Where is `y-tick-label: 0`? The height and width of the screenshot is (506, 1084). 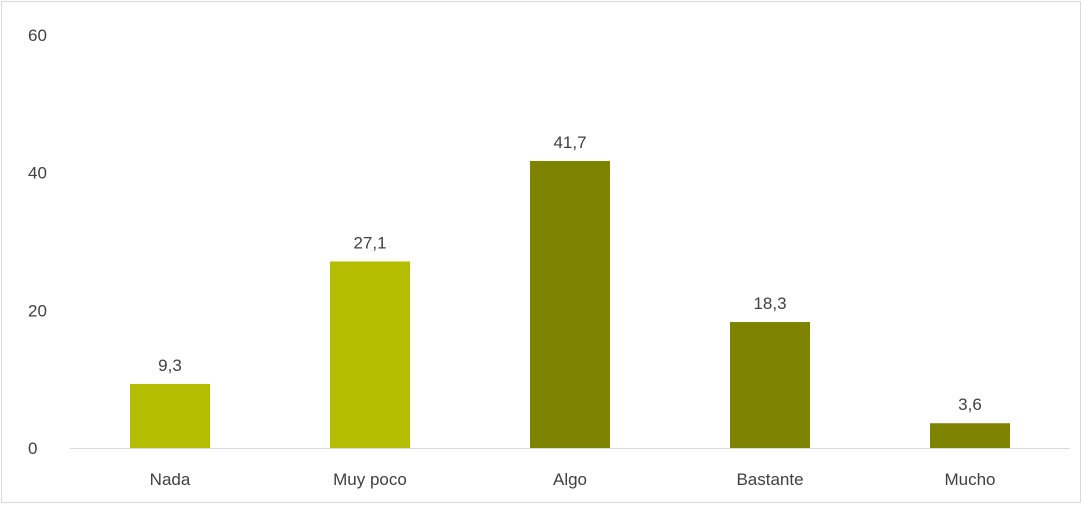 y-tick-label: 0 is located at coordinates (32, 448).